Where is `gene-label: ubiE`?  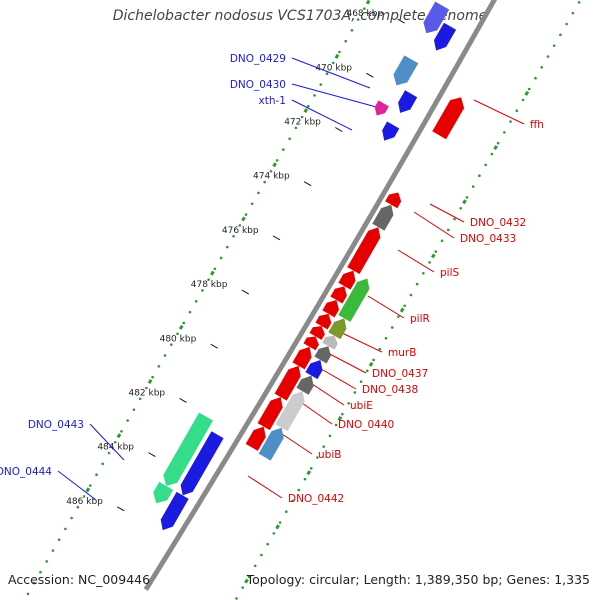 gene-label: ubiE is located at coordinates (361, 406).